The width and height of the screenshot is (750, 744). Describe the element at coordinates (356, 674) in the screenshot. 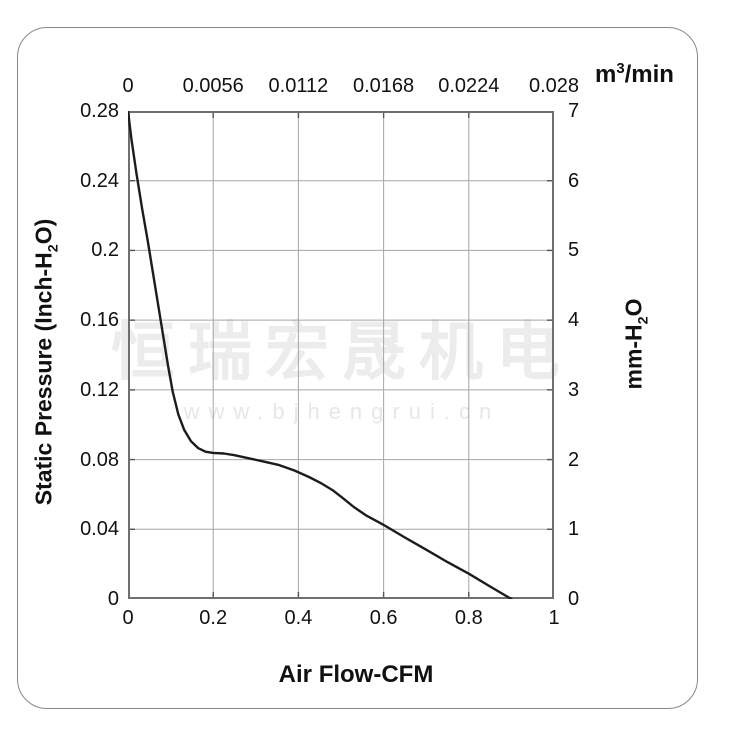

I see `x-axis-bottom-title: Air Flow-CFM` at that location.